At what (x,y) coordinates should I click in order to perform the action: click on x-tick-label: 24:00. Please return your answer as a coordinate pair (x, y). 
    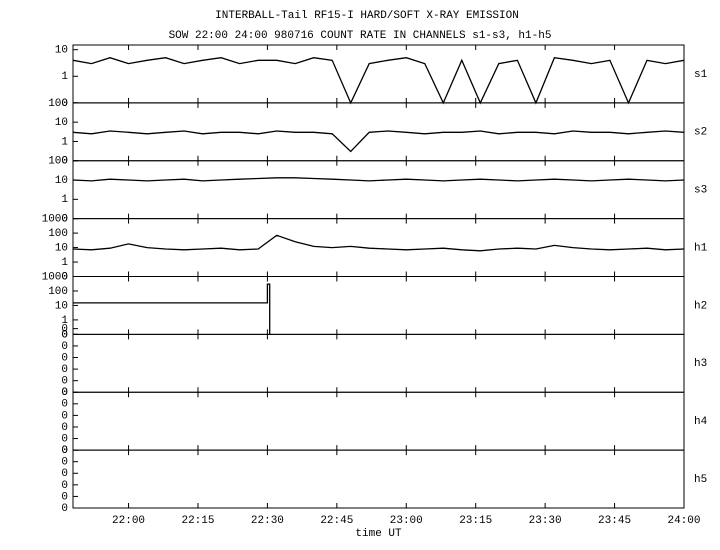
    Looking at the image, I should click on (683, 521).